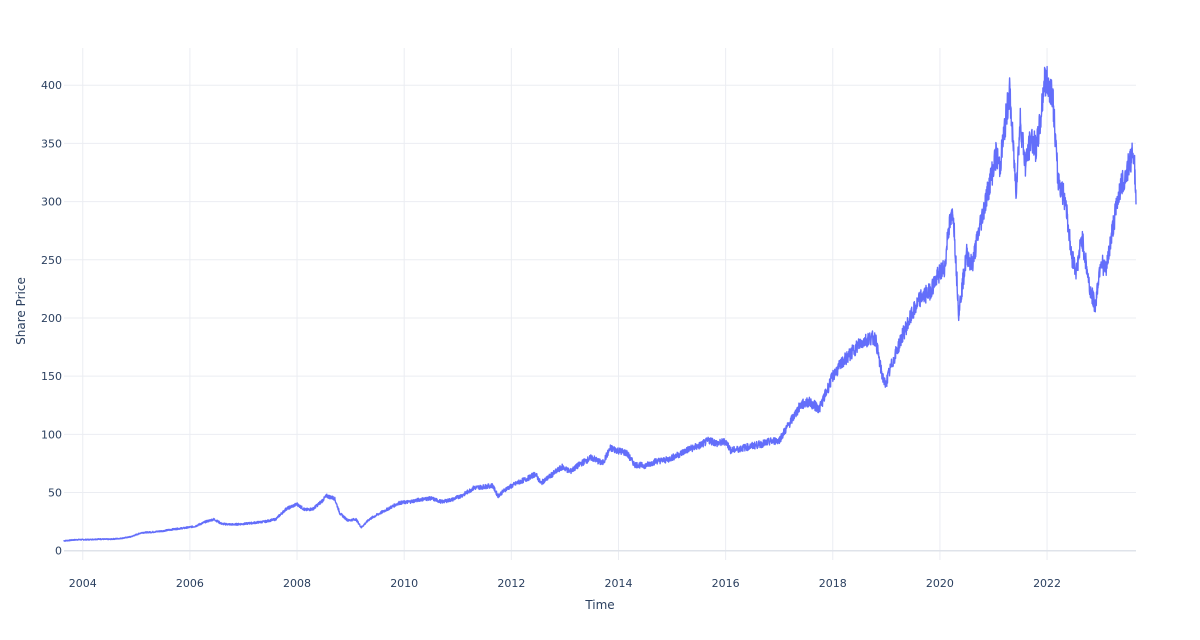  Describe the element at coordinates (297, 583) in the screenshot. I see `x-tick-label: 2008` at that location.